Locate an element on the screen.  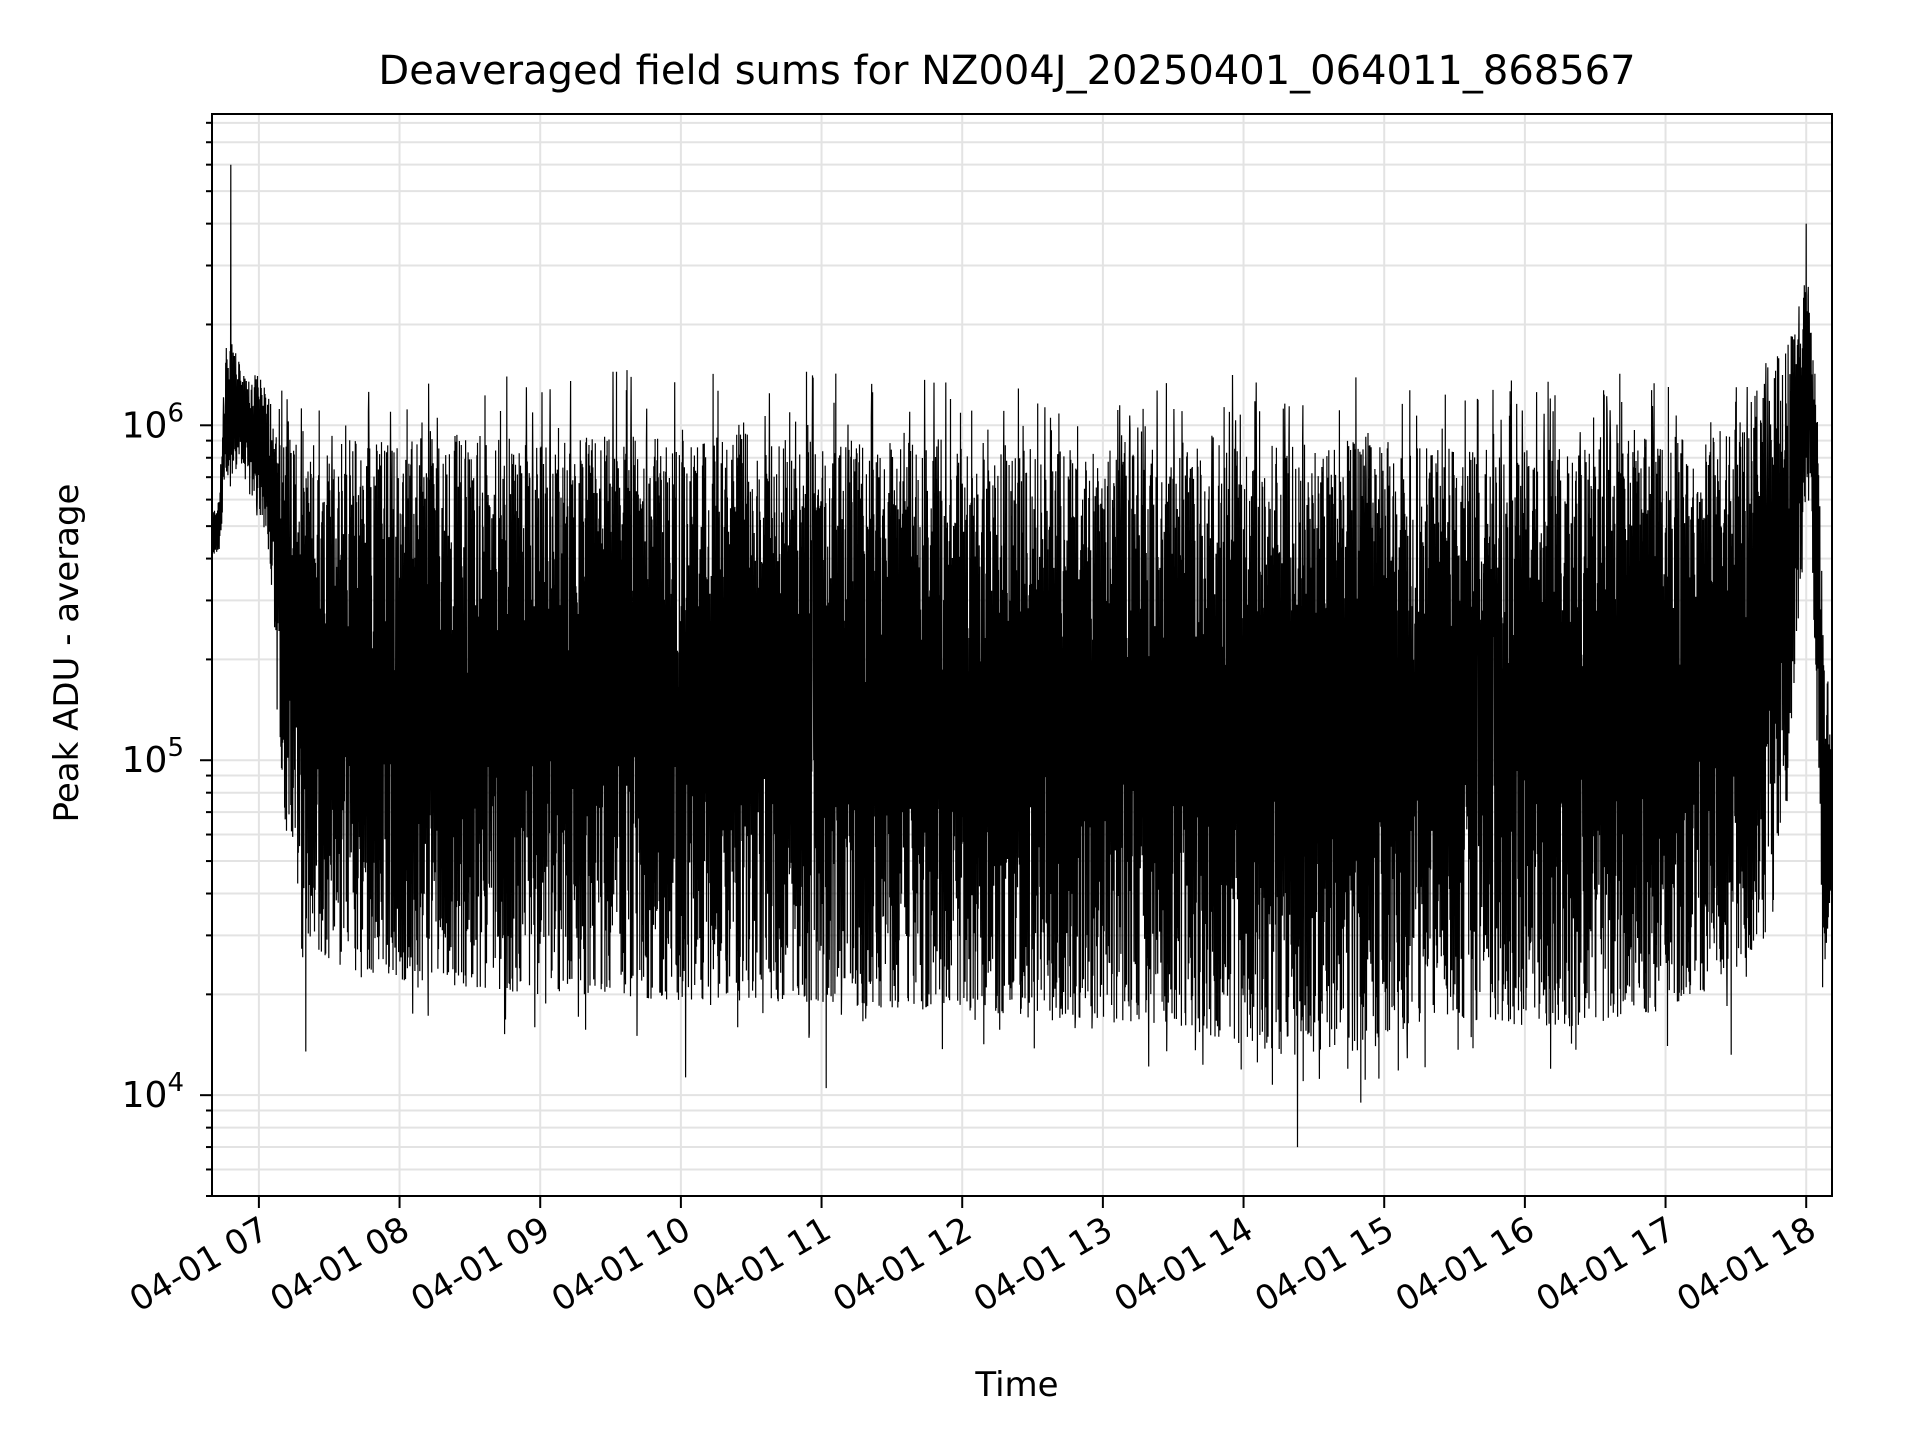
y-tick-label: 10⁶ is located at coordinates (153, 422).